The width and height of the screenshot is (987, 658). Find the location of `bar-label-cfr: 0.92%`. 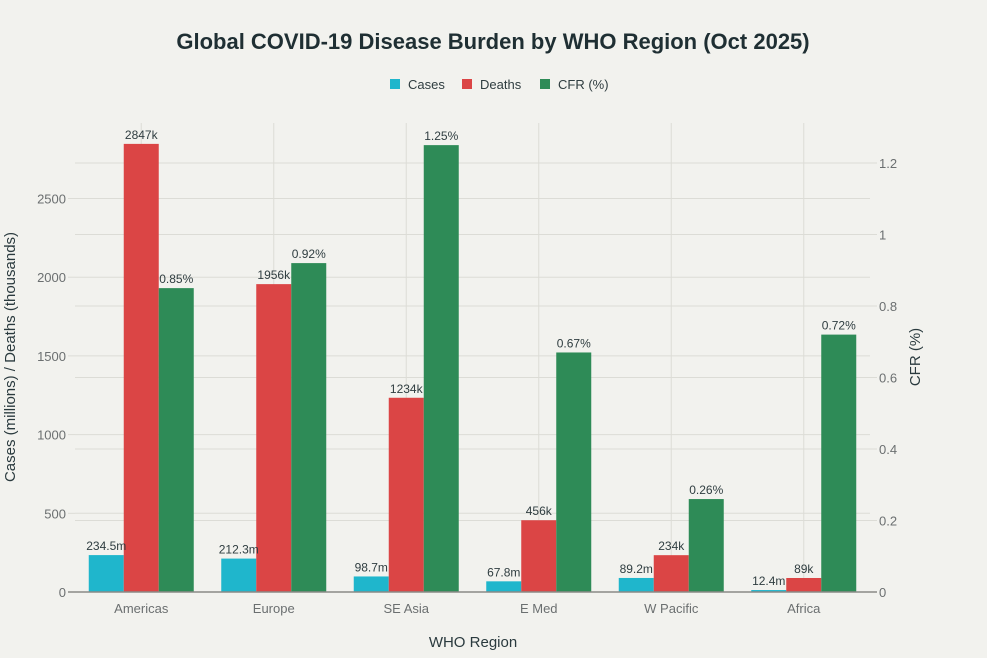

bar-label-cfr: 0.92% is located at coordinates (309, 254).